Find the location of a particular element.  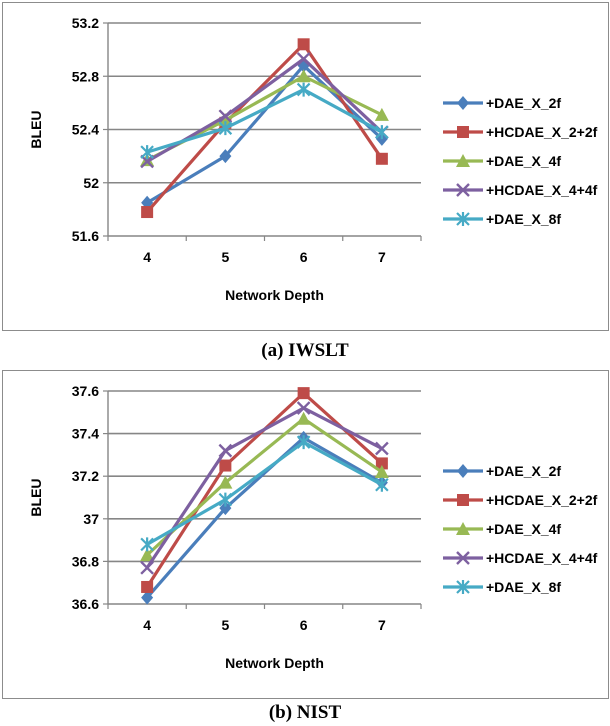

series-dae-x-8f is located at coordinates (264, 493).